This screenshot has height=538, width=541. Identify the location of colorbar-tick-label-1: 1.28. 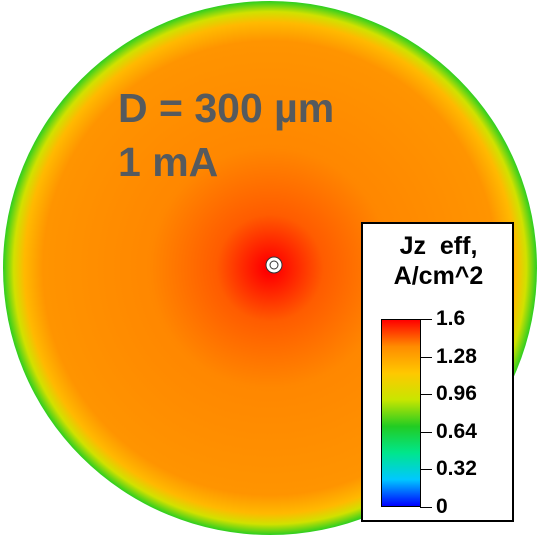
(456, 356).